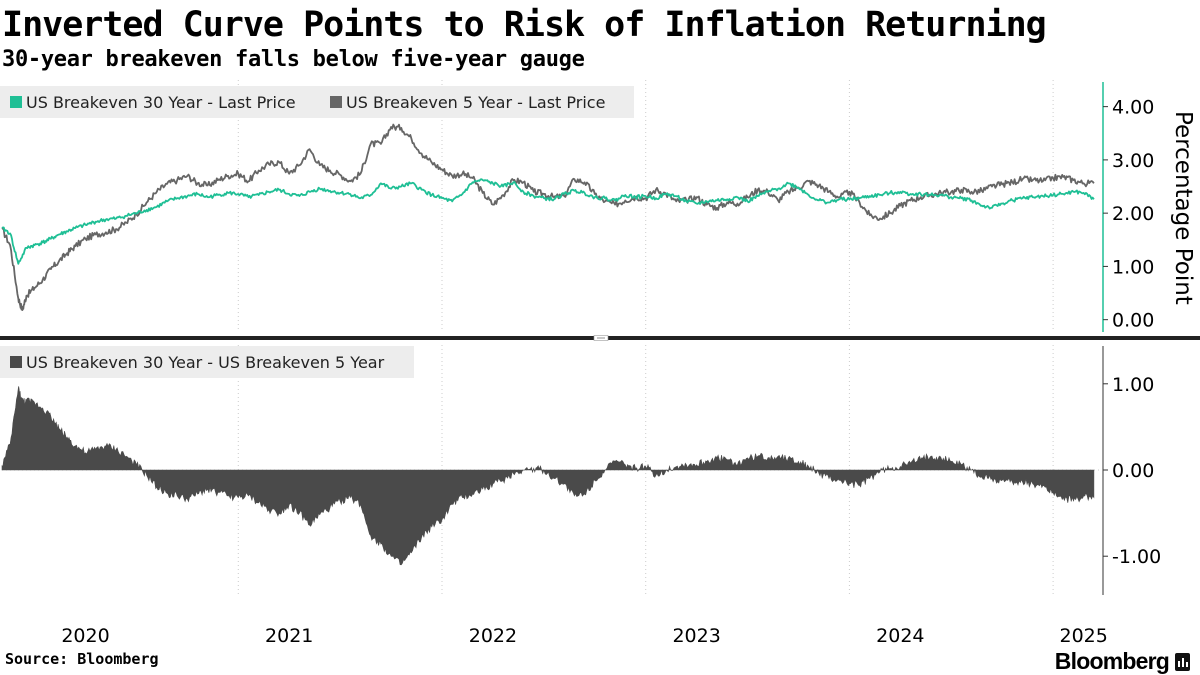 The image size is (1200, 675). What do you see at coordinates (1133, 267) in the screenshot?
I see `top-y-tick-label: 1.00` at bounding box center [1133, 267].